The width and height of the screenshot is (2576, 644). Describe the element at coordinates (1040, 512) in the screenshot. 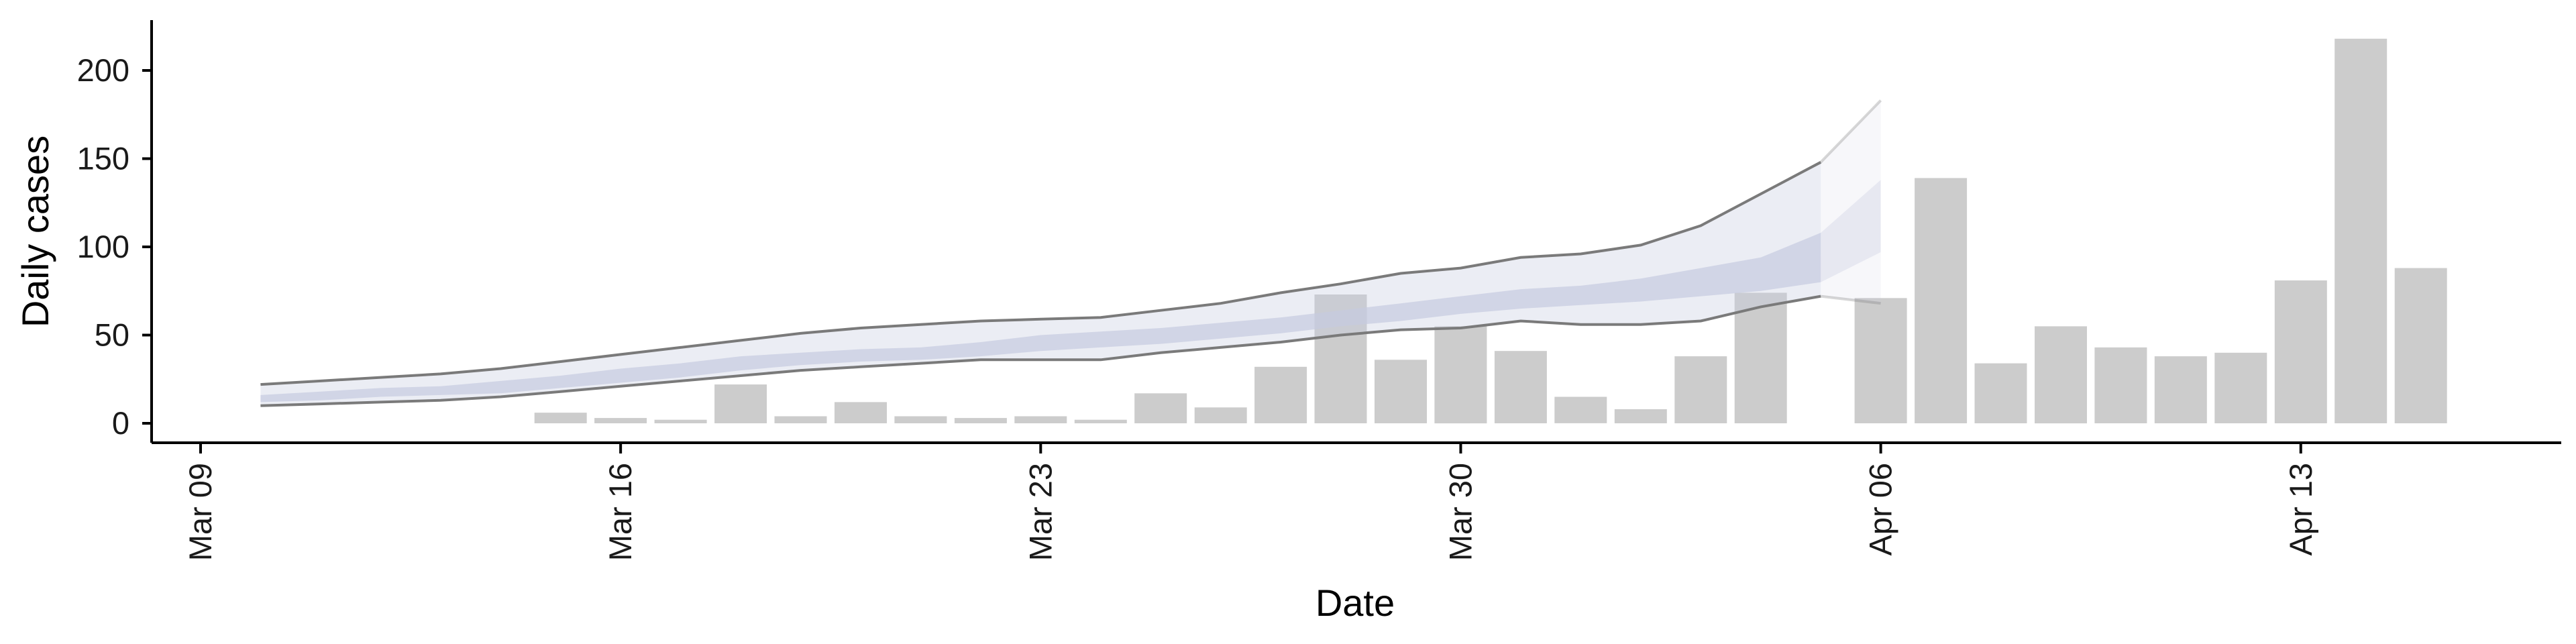

I see `x-tick-label: Mar 23` at that location.